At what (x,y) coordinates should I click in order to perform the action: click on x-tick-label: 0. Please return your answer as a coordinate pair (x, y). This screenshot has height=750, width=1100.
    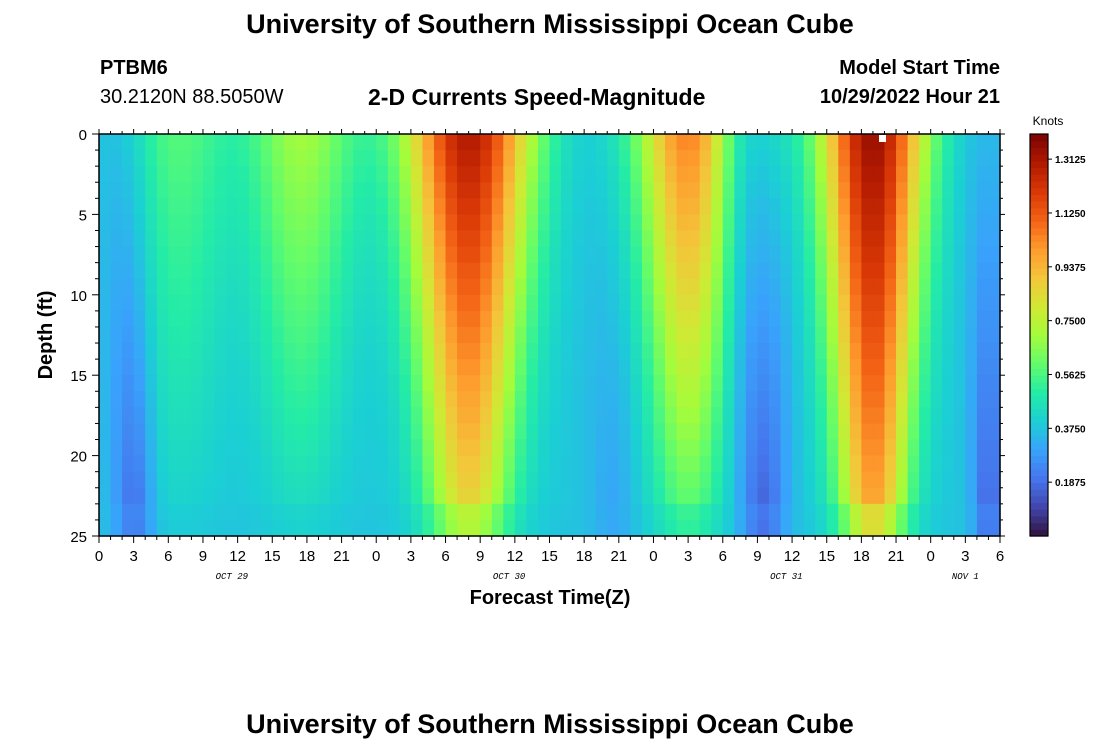
    Looking at the image, I should click on (931, 556).